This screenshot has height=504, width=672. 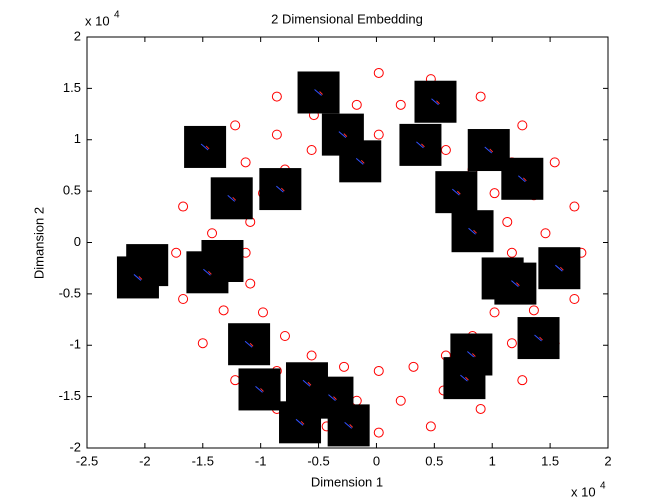 I want to click on y-multiplier-power: 4, so click(x=117, y=15).